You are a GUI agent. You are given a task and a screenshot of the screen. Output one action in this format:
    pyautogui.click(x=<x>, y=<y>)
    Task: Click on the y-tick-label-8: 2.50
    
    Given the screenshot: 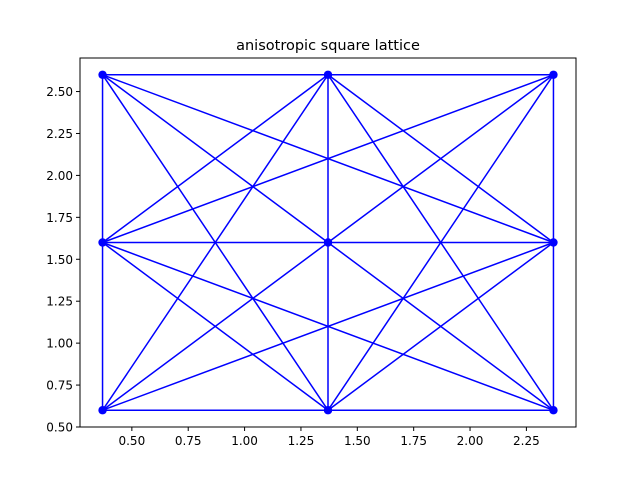 What is the action you would take?
    pyautogui.click(x=59, y=92)
    